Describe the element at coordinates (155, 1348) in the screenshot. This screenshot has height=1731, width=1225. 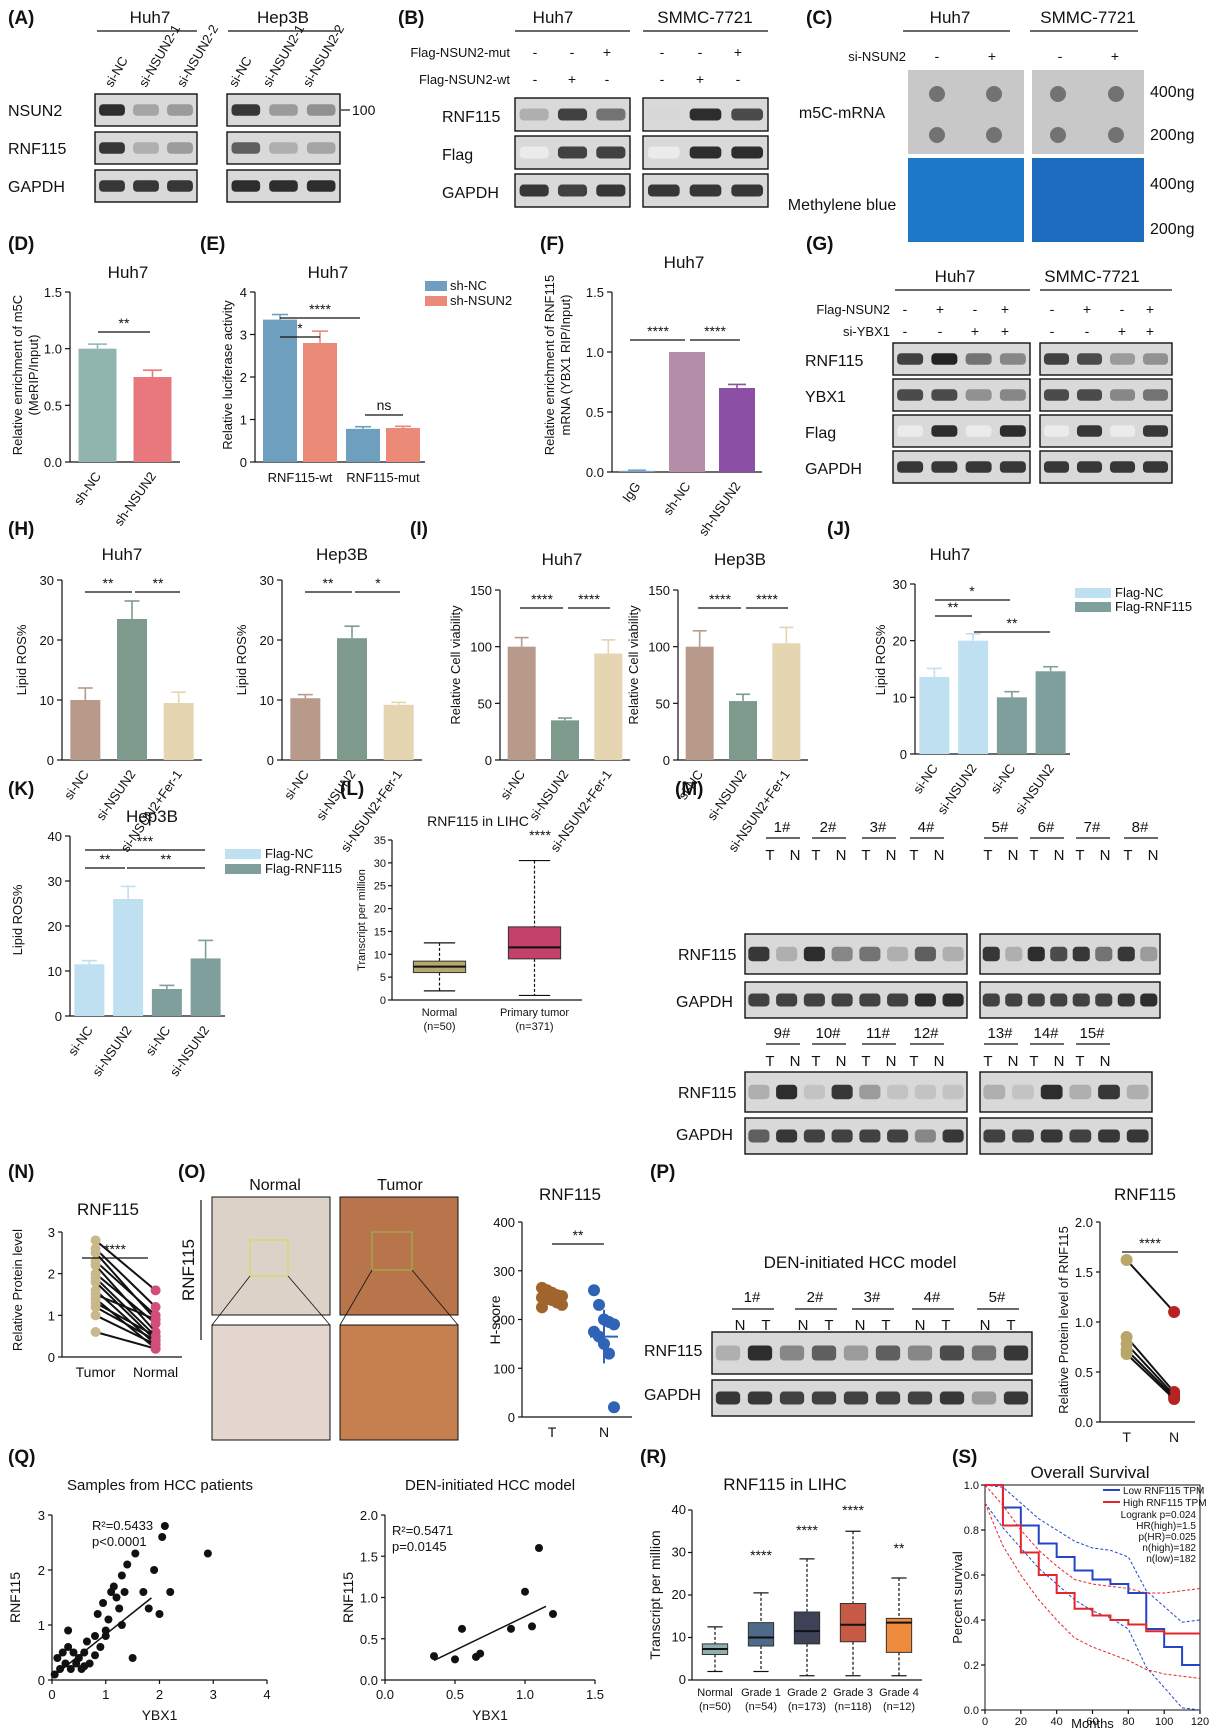
I see `panel-N-point-b` at that location.